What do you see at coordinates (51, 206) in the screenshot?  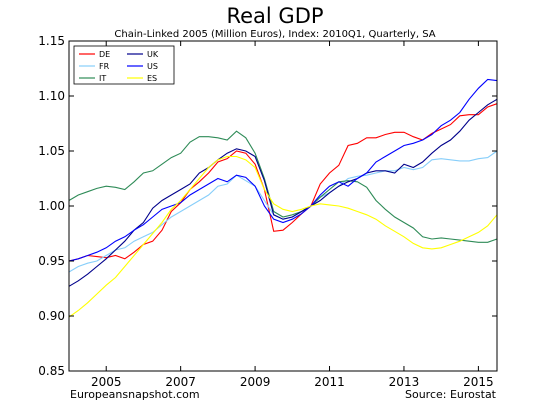 I see `y-tick-label: 1.00` at bounding box center [51, 206].